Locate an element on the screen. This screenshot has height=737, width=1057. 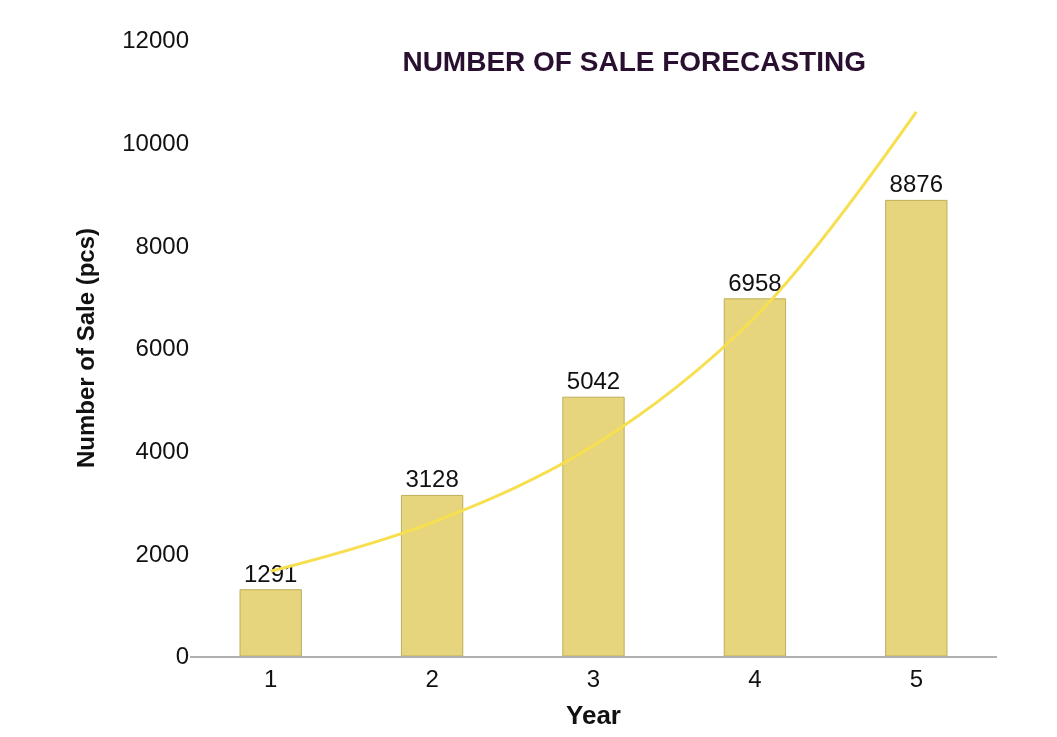
y-tick-label: 4000 is located at coordinates (162, 451).